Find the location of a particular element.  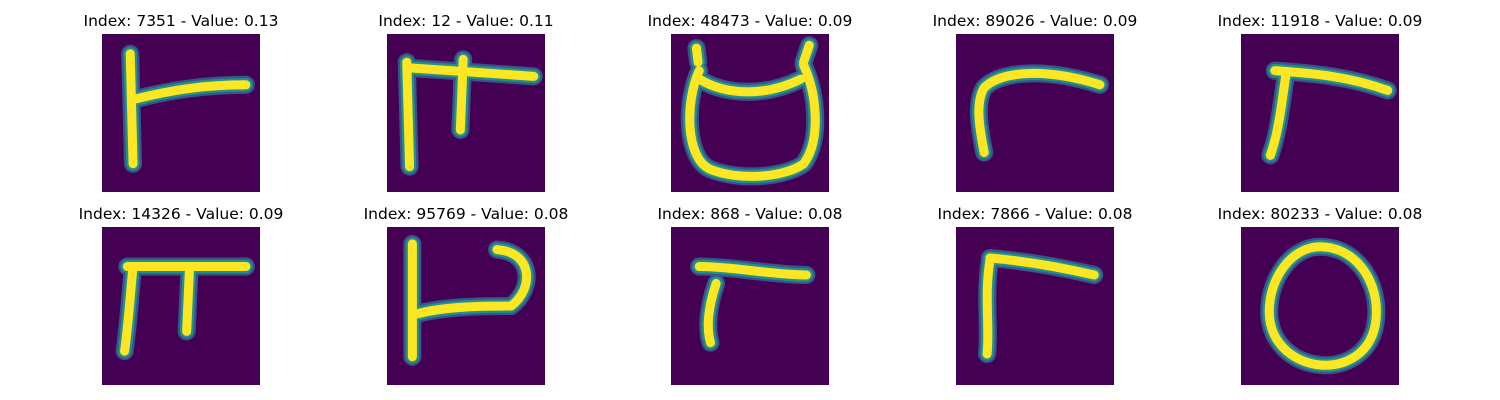

panel-title: Index: 80233 - Value: 0.08 is located at coordinates (1320, 214).